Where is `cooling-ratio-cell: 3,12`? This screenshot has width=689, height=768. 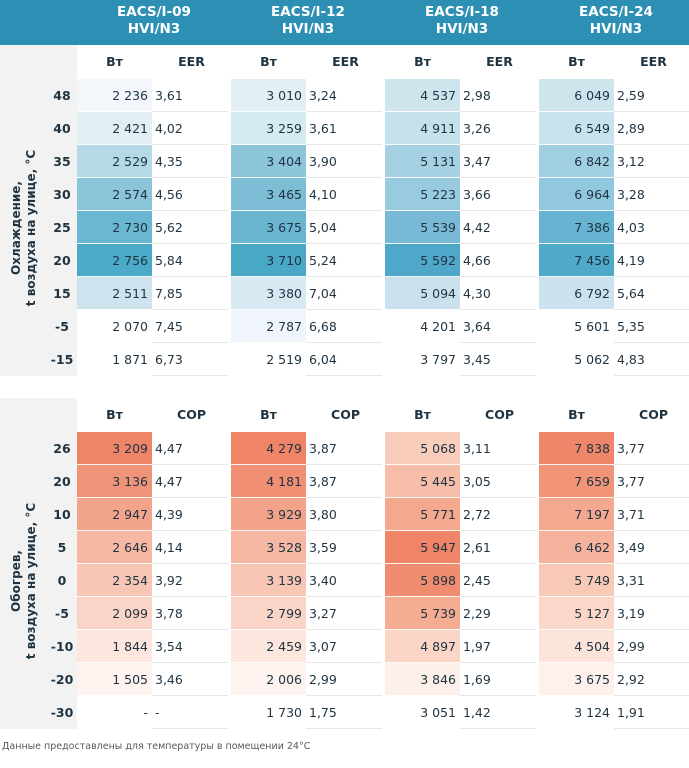
cooling-ratio-cell: 3,12 is located at coordinates (651, 161).